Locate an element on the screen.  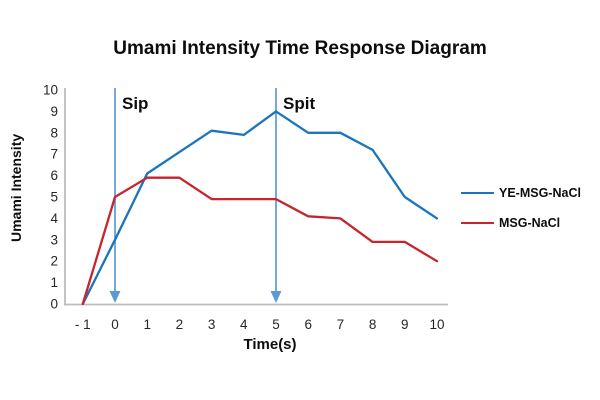
legend-label: MSG-NaCl is located at coordinates (530, 223).